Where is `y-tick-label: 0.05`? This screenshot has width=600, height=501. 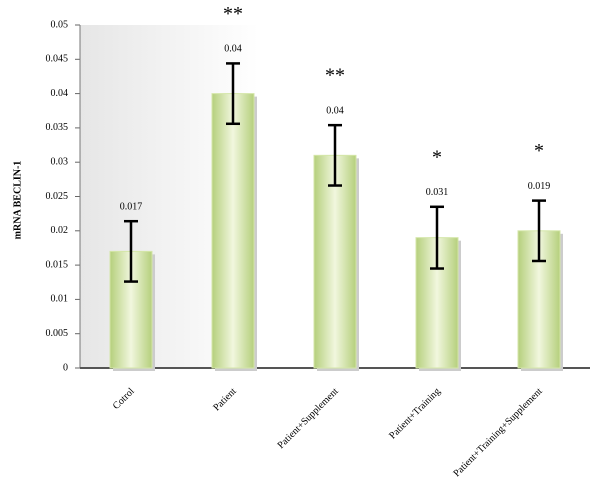 y-tick-label: 0.05 is located at coordinates (60, 24).